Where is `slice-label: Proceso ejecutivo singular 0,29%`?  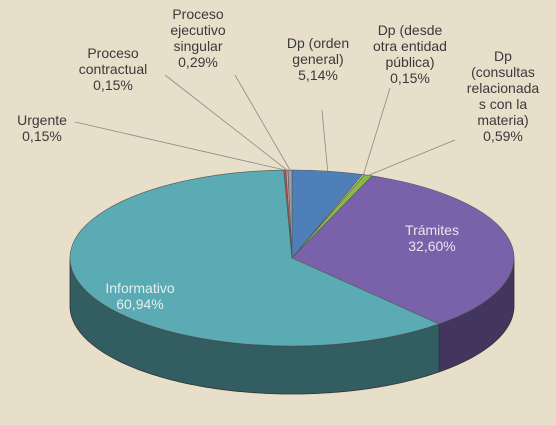
slice-label: Proceso ejecutivo singular 0,29% is located at coordinates (197, 38).